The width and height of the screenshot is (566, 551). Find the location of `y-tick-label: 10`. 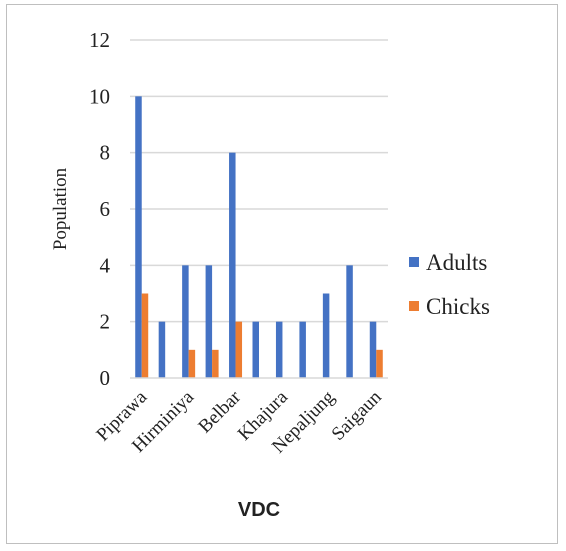

y-tick-label: 10 is located at coordinates (99, 96).